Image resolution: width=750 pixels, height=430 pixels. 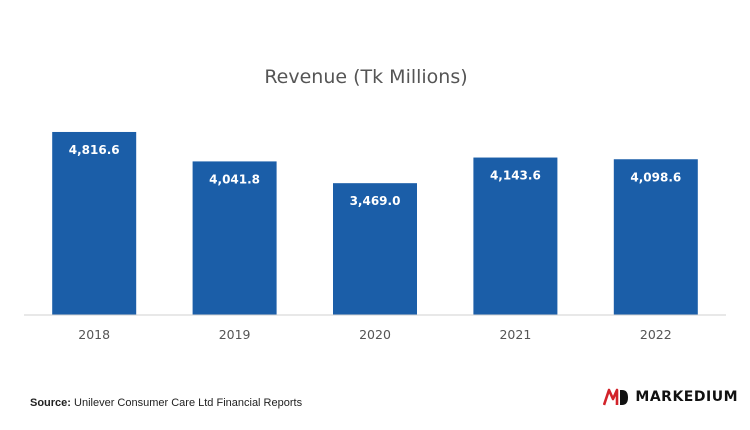 I want to click on bar-2019, so click(x=234, y=238).